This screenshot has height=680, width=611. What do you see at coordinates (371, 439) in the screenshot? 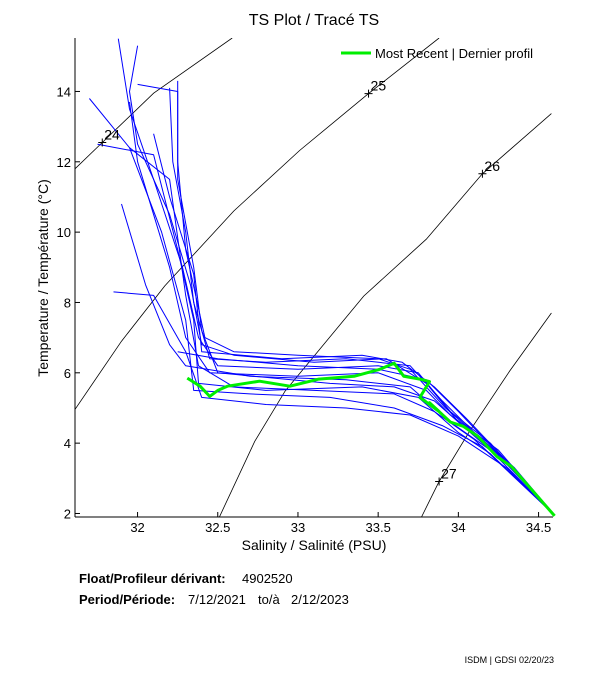
I see `most-recent-profile` at bounding box center [371, 439].